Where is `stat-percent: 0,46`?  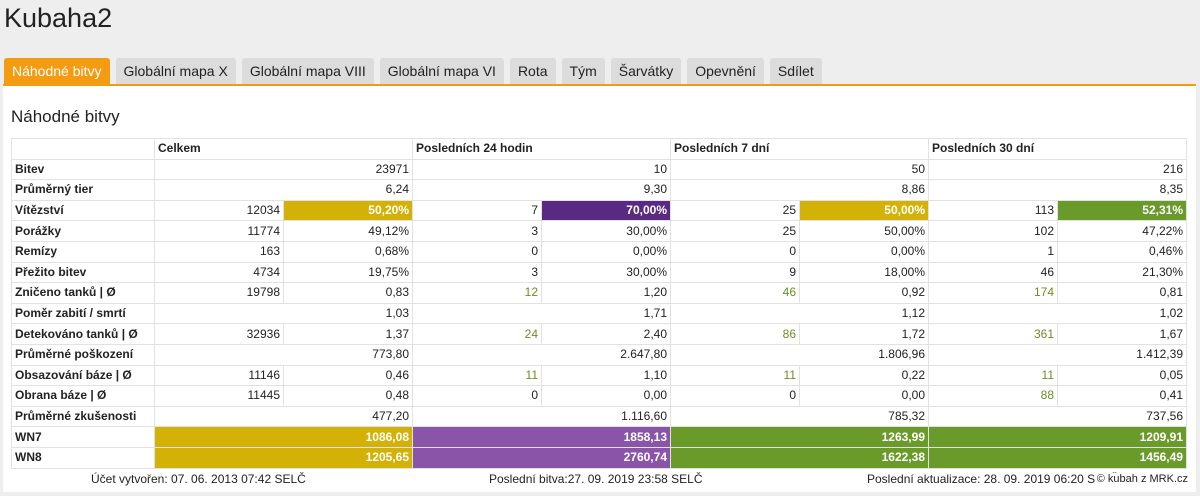
stat-percent: 0,46 is located at coordinates (348, 375).